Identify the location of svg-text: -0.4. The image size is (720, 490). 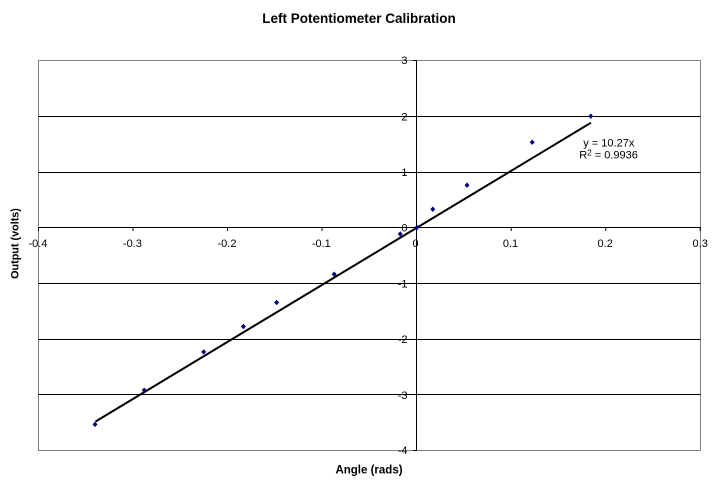
(38, 244).